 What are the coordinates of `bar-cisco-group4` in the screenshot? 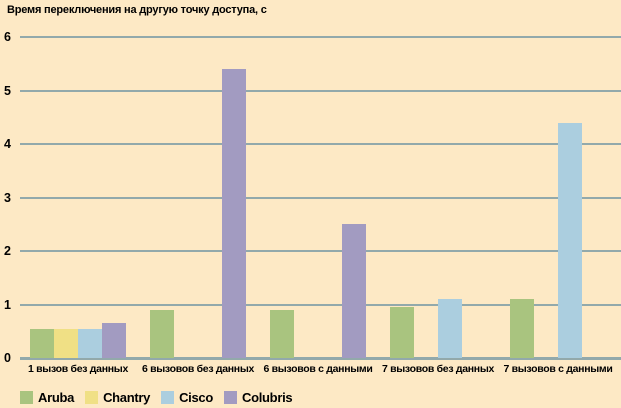 It's located at (450, 328).